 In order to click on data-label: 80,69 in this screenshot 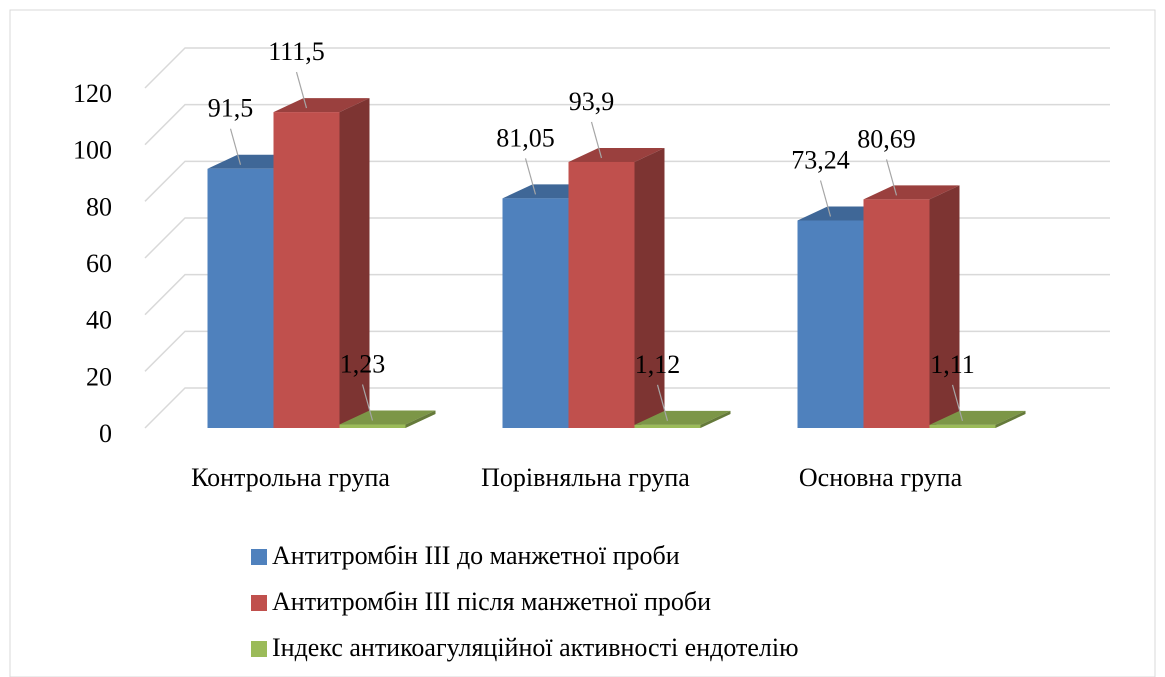, I will do `click(886, 138)`.